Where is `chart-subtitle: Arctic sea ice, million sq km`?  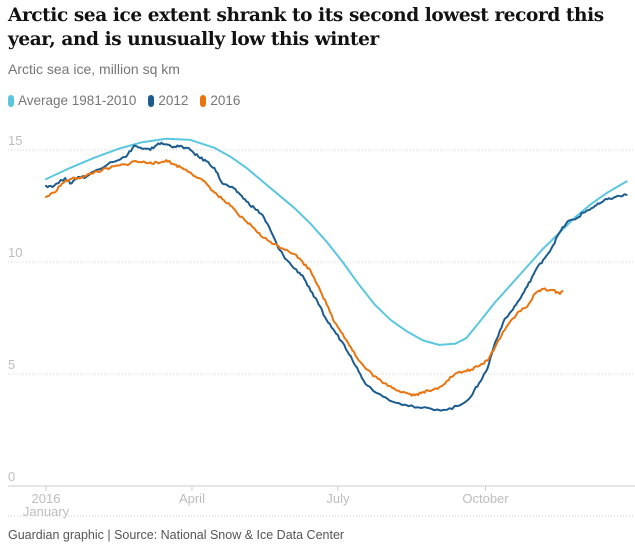 chart-subtitle: Arctic sea ice, million sq km is located at coordinates (94, 69).